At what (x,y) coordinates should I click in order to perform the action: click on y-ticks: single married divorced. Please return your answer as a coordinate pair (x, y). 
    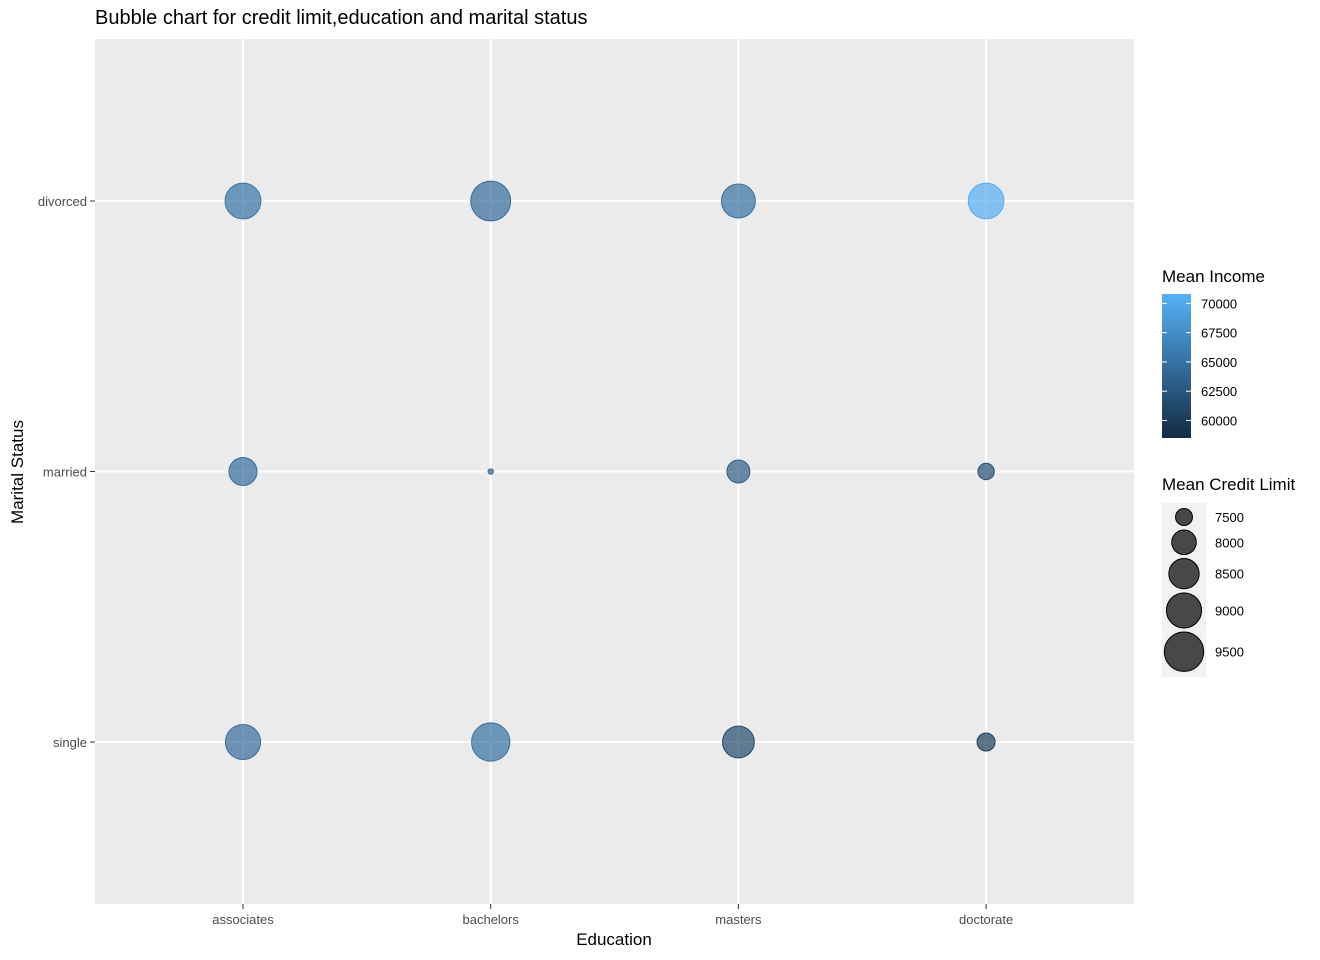
    Looking at the image, I should click on (66, 472).